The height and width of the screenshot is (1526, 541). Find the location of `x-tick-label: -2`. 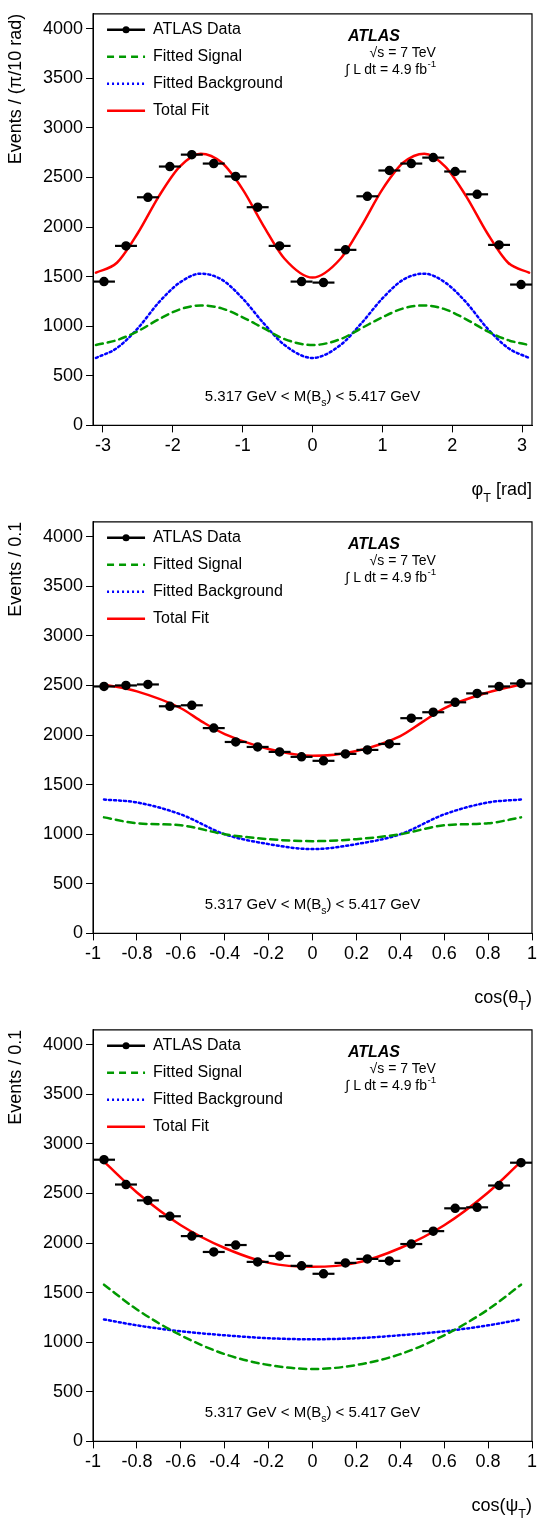

x-tick-label: -2 is located at coordinates (172, 445).